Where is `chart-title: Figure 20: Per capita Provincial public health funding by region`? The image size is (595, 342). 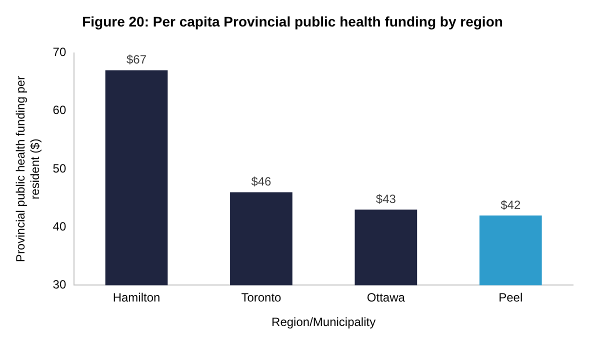 chart-title: Figure 20: Per capita Provincial public health funding by region is located at coordinates (292, 21).